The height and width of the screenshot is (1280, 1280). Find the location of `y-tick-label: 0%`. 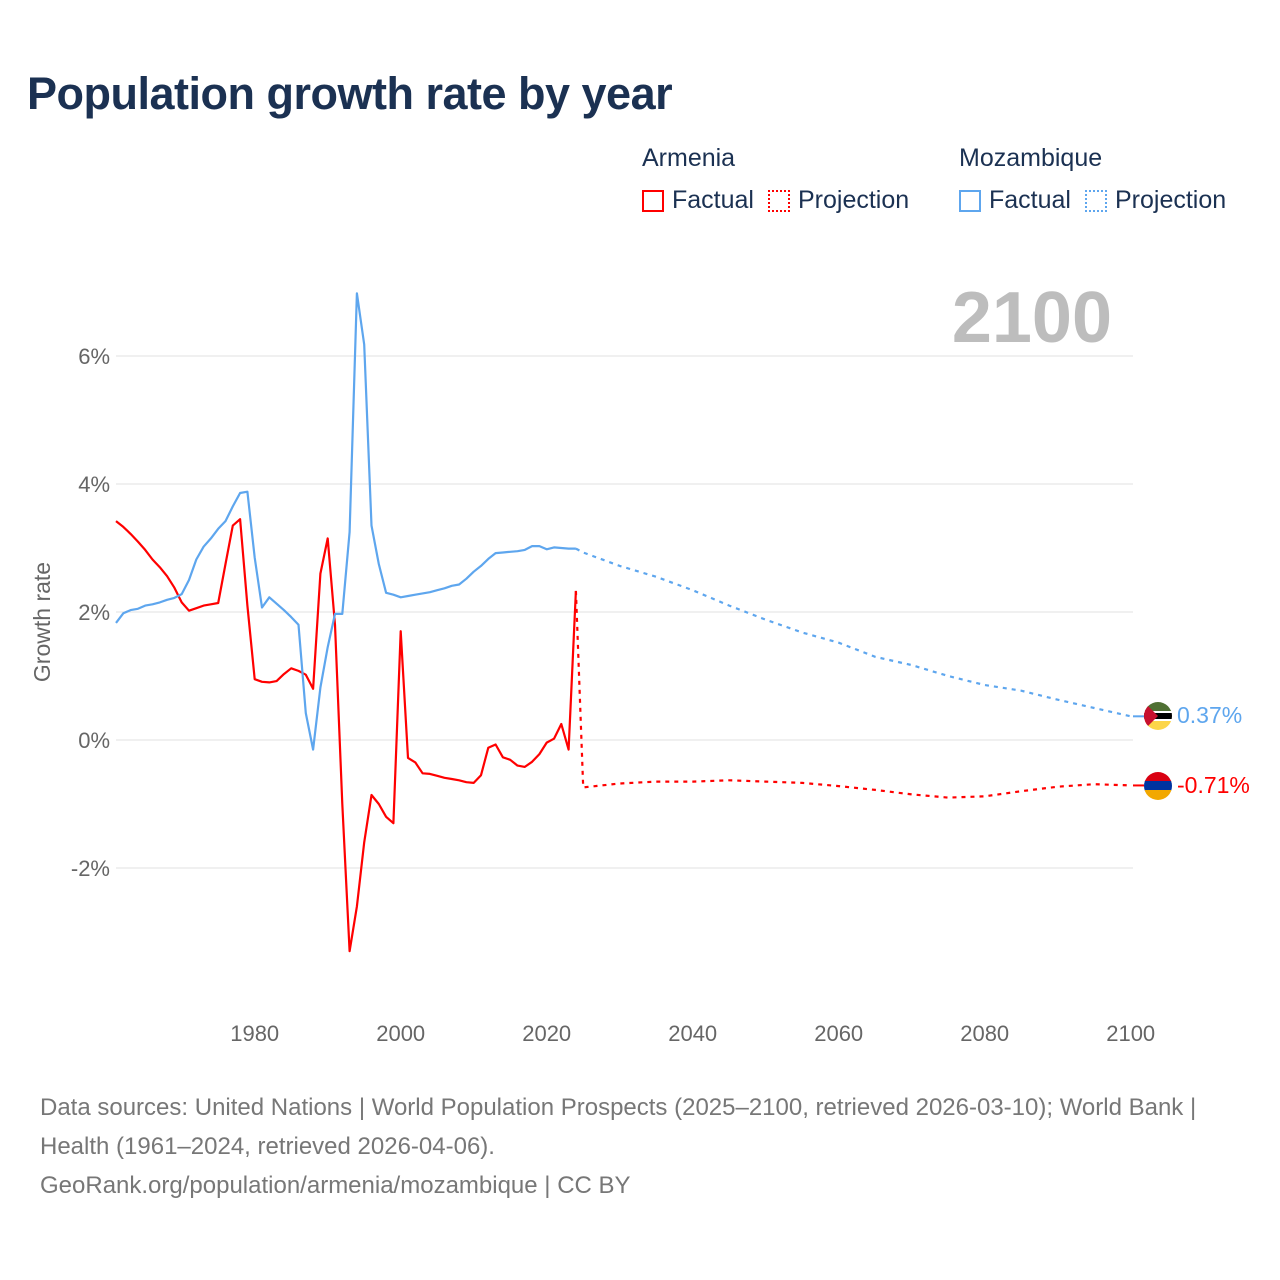

y-tick-label: 0% is located at coordinates (94, 740).